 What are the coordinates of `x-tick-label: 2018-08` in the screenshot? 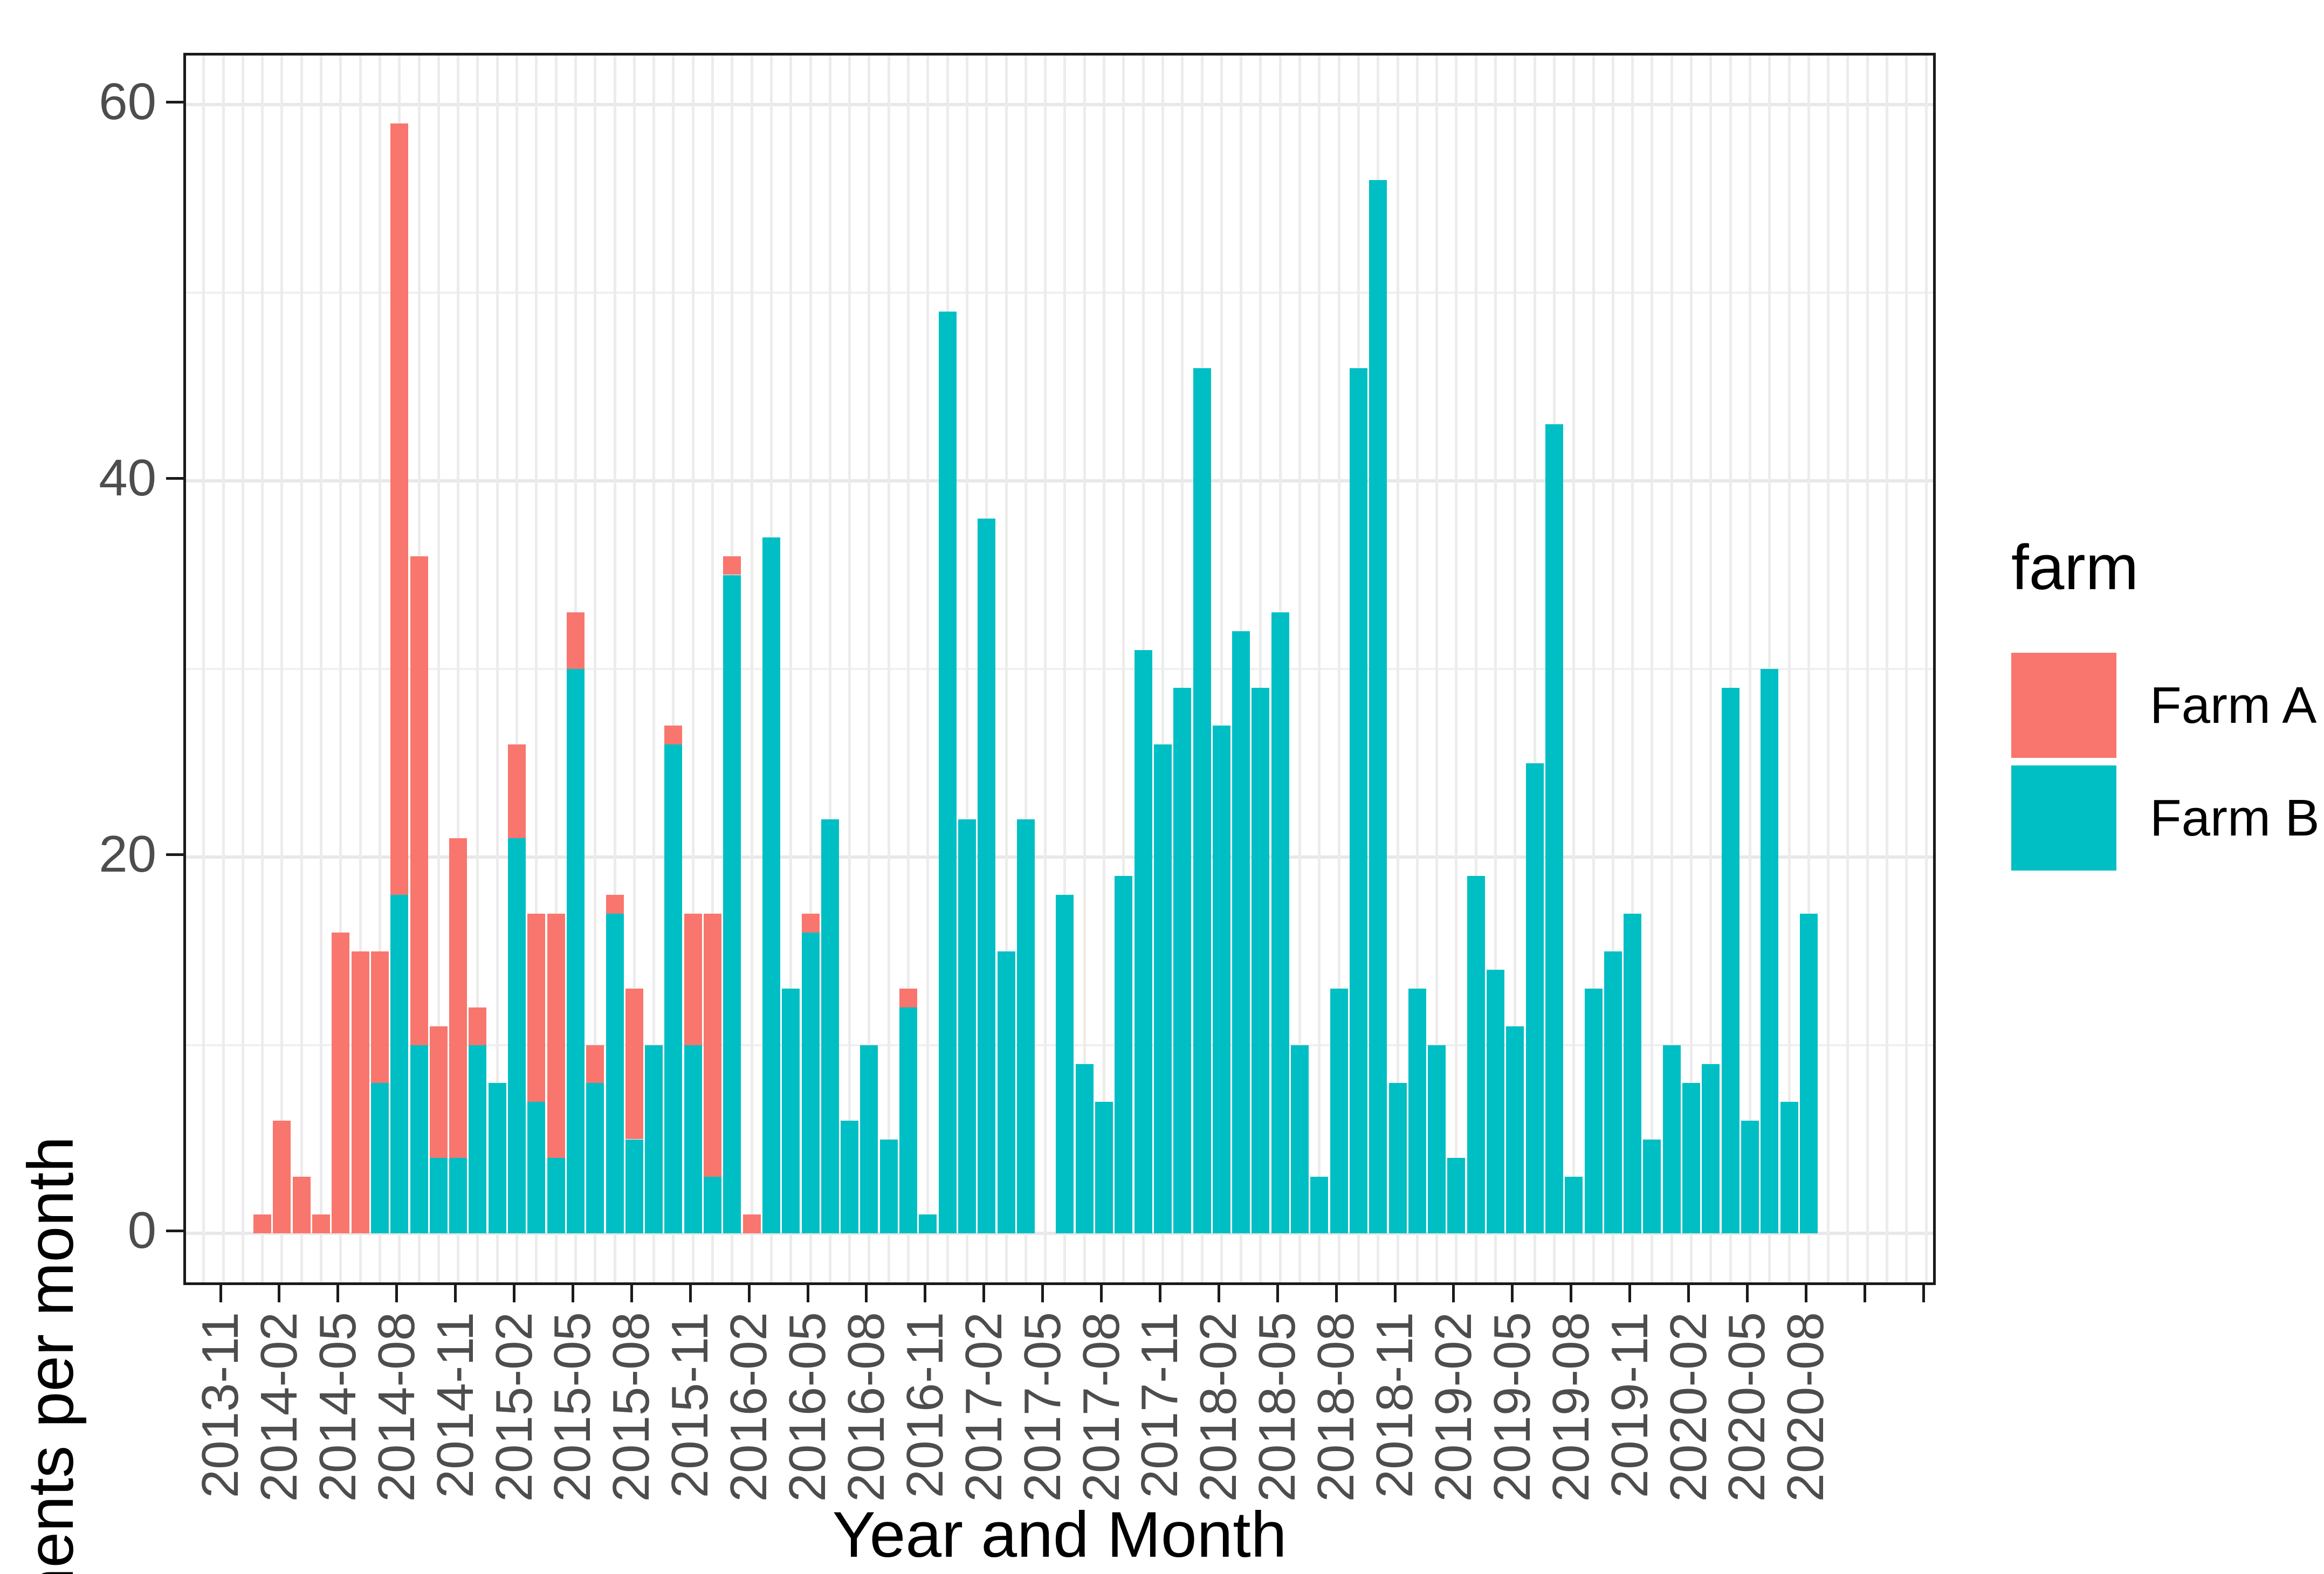 It's located at (1336, 1407).